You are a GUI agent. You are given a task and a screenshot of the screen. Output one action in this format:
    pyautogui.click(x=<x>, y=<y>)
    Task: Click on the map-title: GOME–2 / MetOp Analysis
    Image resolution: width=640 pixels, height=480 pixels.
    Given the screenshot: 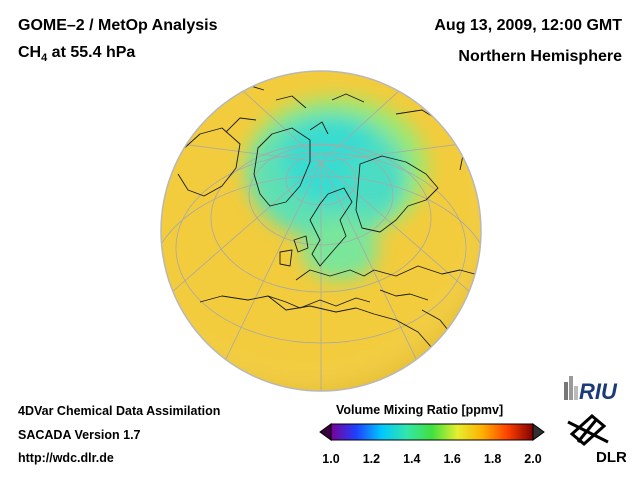 What is the action you would take?
    pyautogui.click(x=118, y=25)
    